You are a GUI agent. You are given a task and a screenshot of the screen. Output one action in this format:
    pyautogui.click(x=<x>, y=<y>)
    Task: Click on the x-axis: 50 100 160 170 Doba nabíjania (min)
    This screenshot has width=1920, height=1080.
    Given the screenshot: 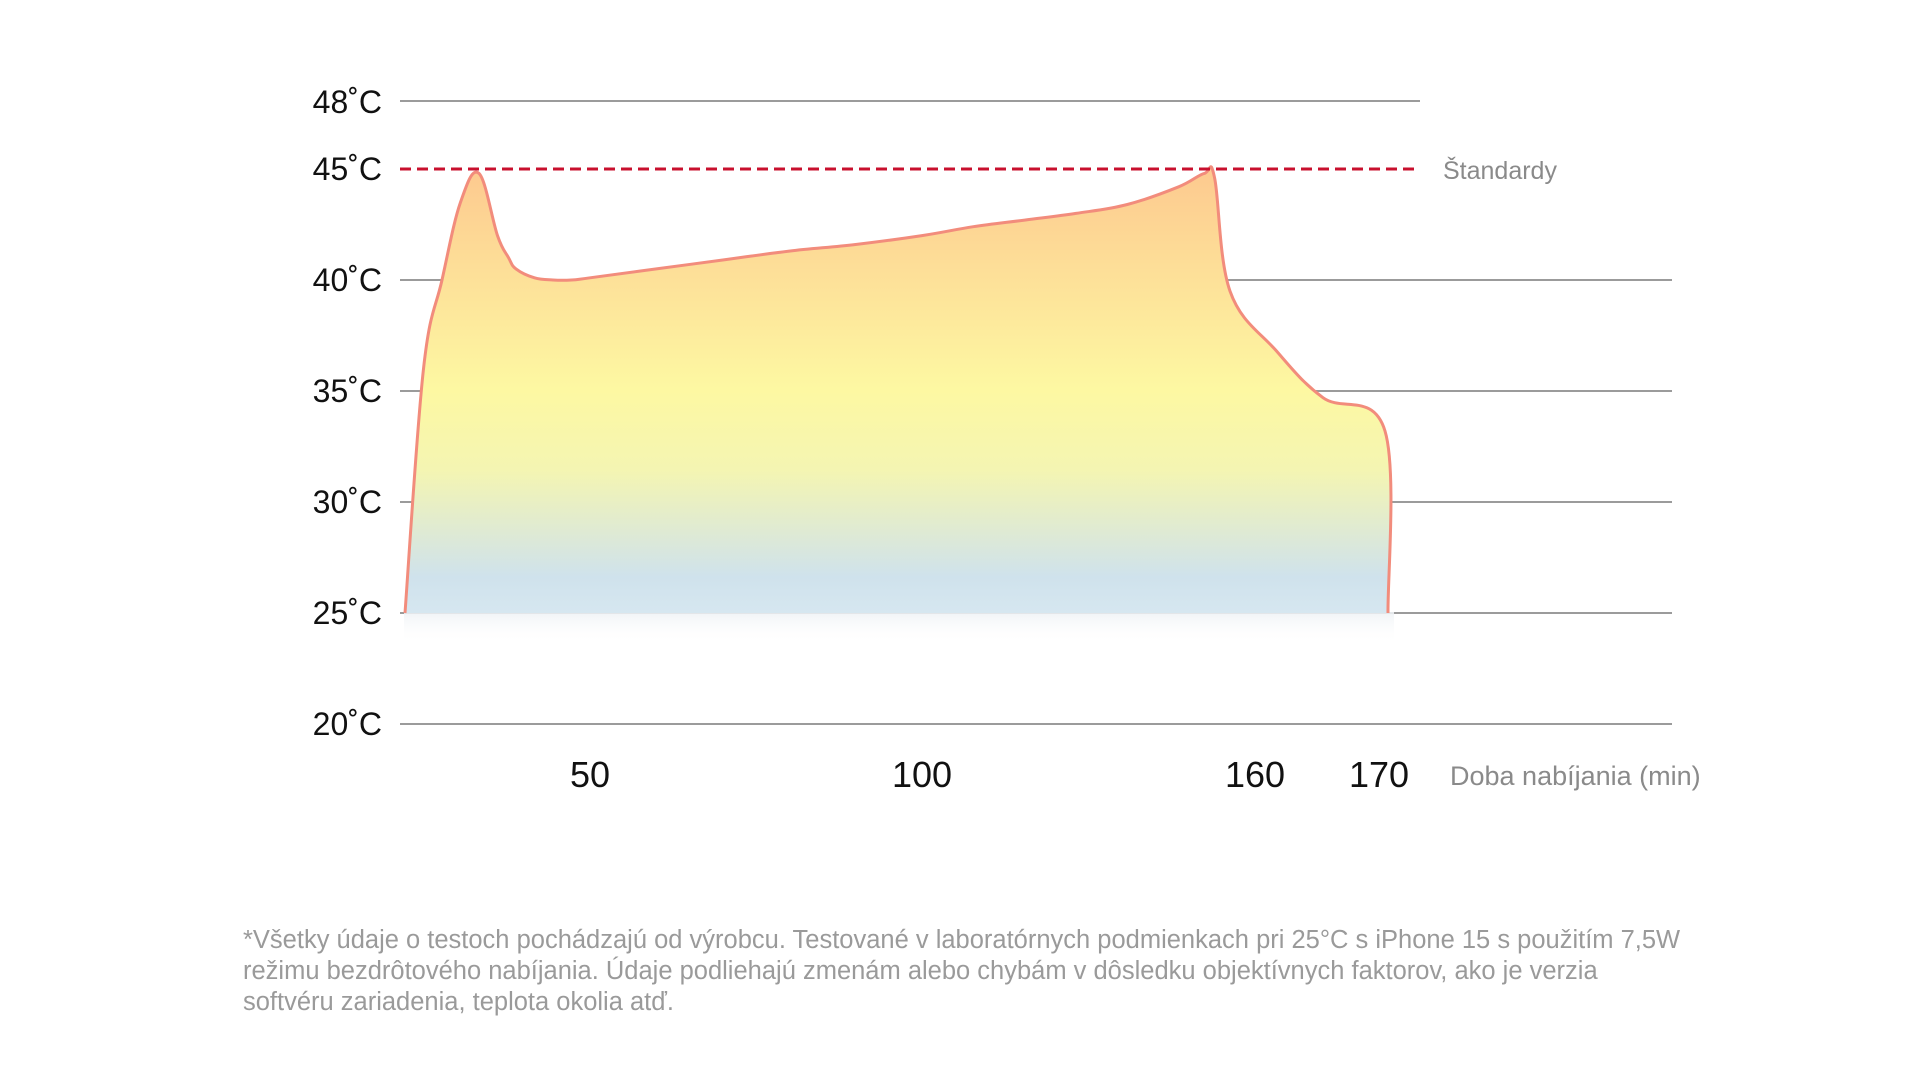 What is the action you would take?
    pyautogui.click(x=1135, y=774)
    